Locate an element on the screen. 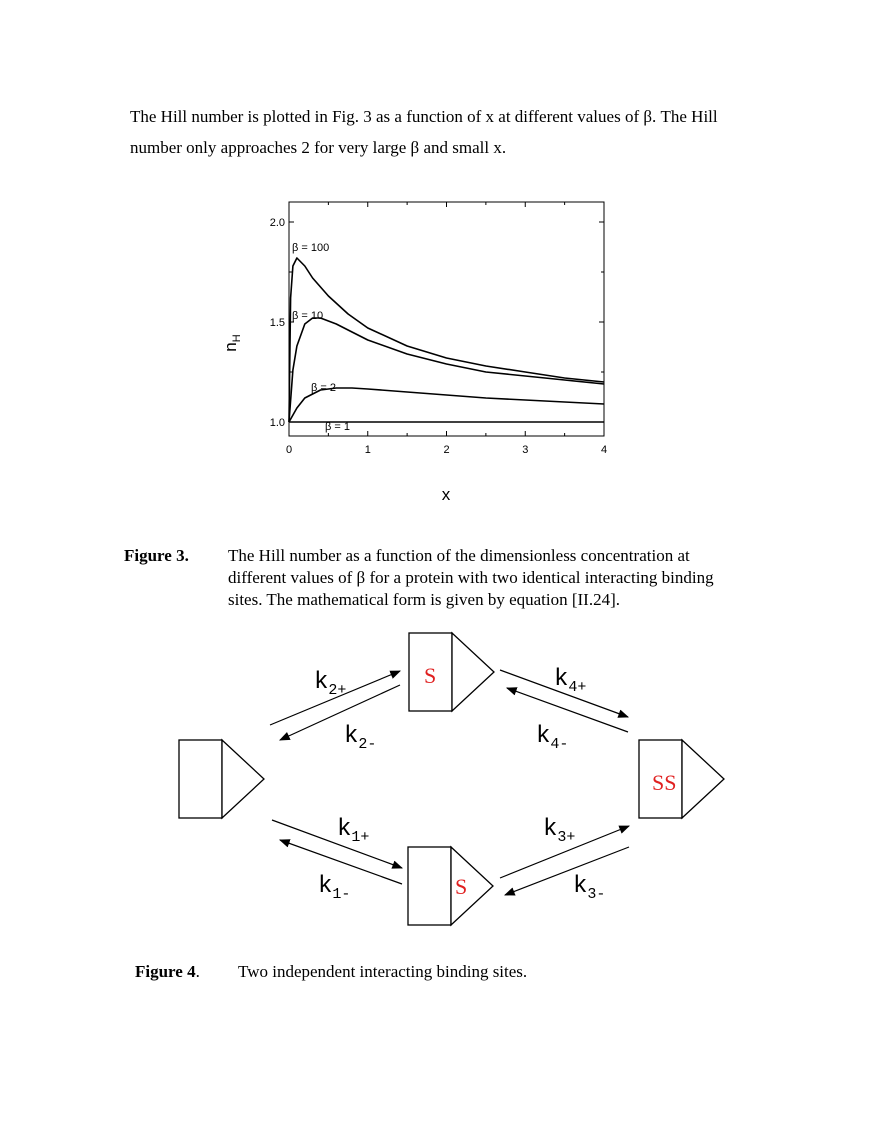 The width and height of the screenshot is (880, 1139). x-tick-label: 2 is located at coordinates (446, 450).